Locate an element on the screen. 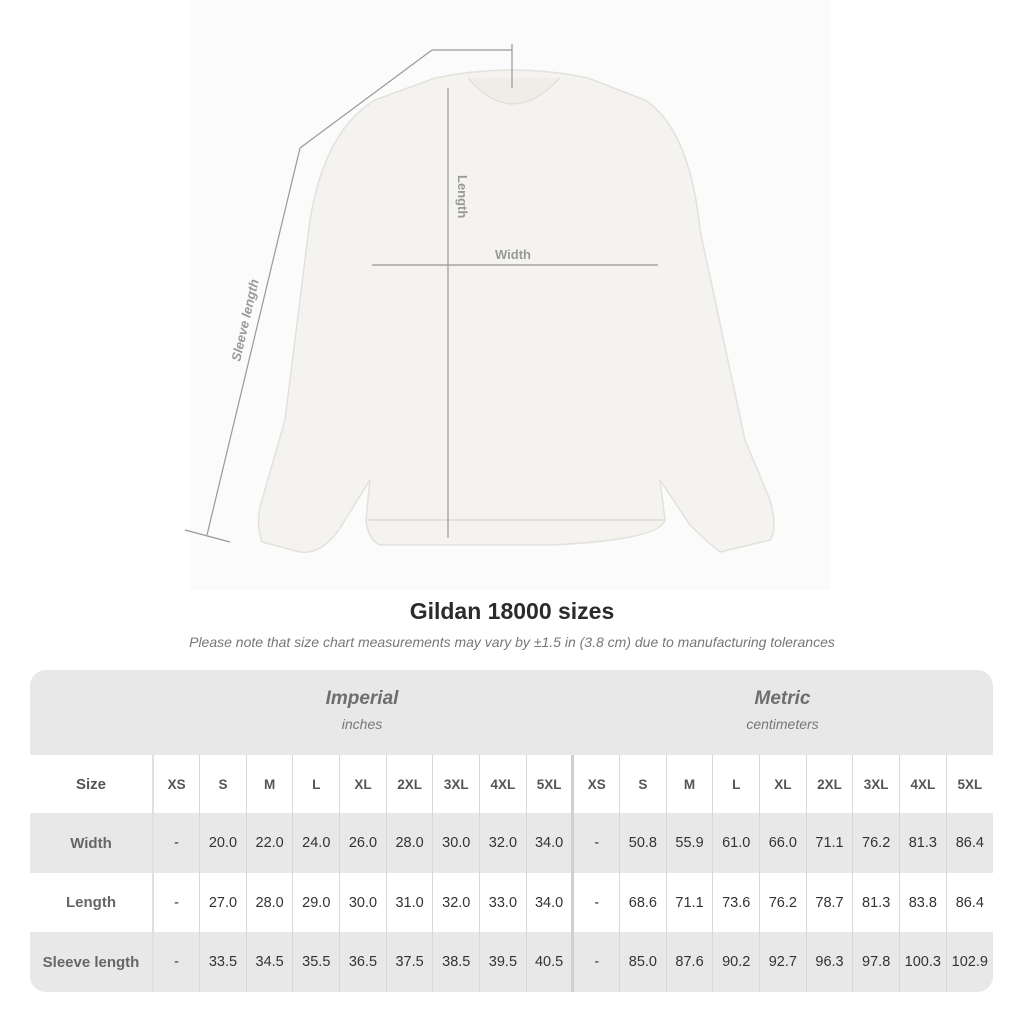 This screenshot has height=1024, width=1024. width-label: Width is located at coordinates (513, 254).